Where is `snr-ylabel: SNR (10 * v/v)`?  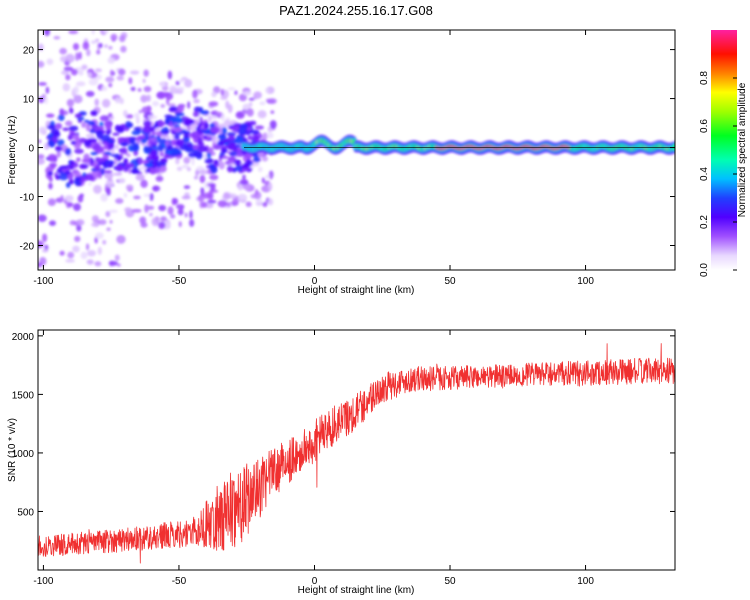 snr-ylabel: SNR (10 * v/v) is located at coordinates (12, 450).